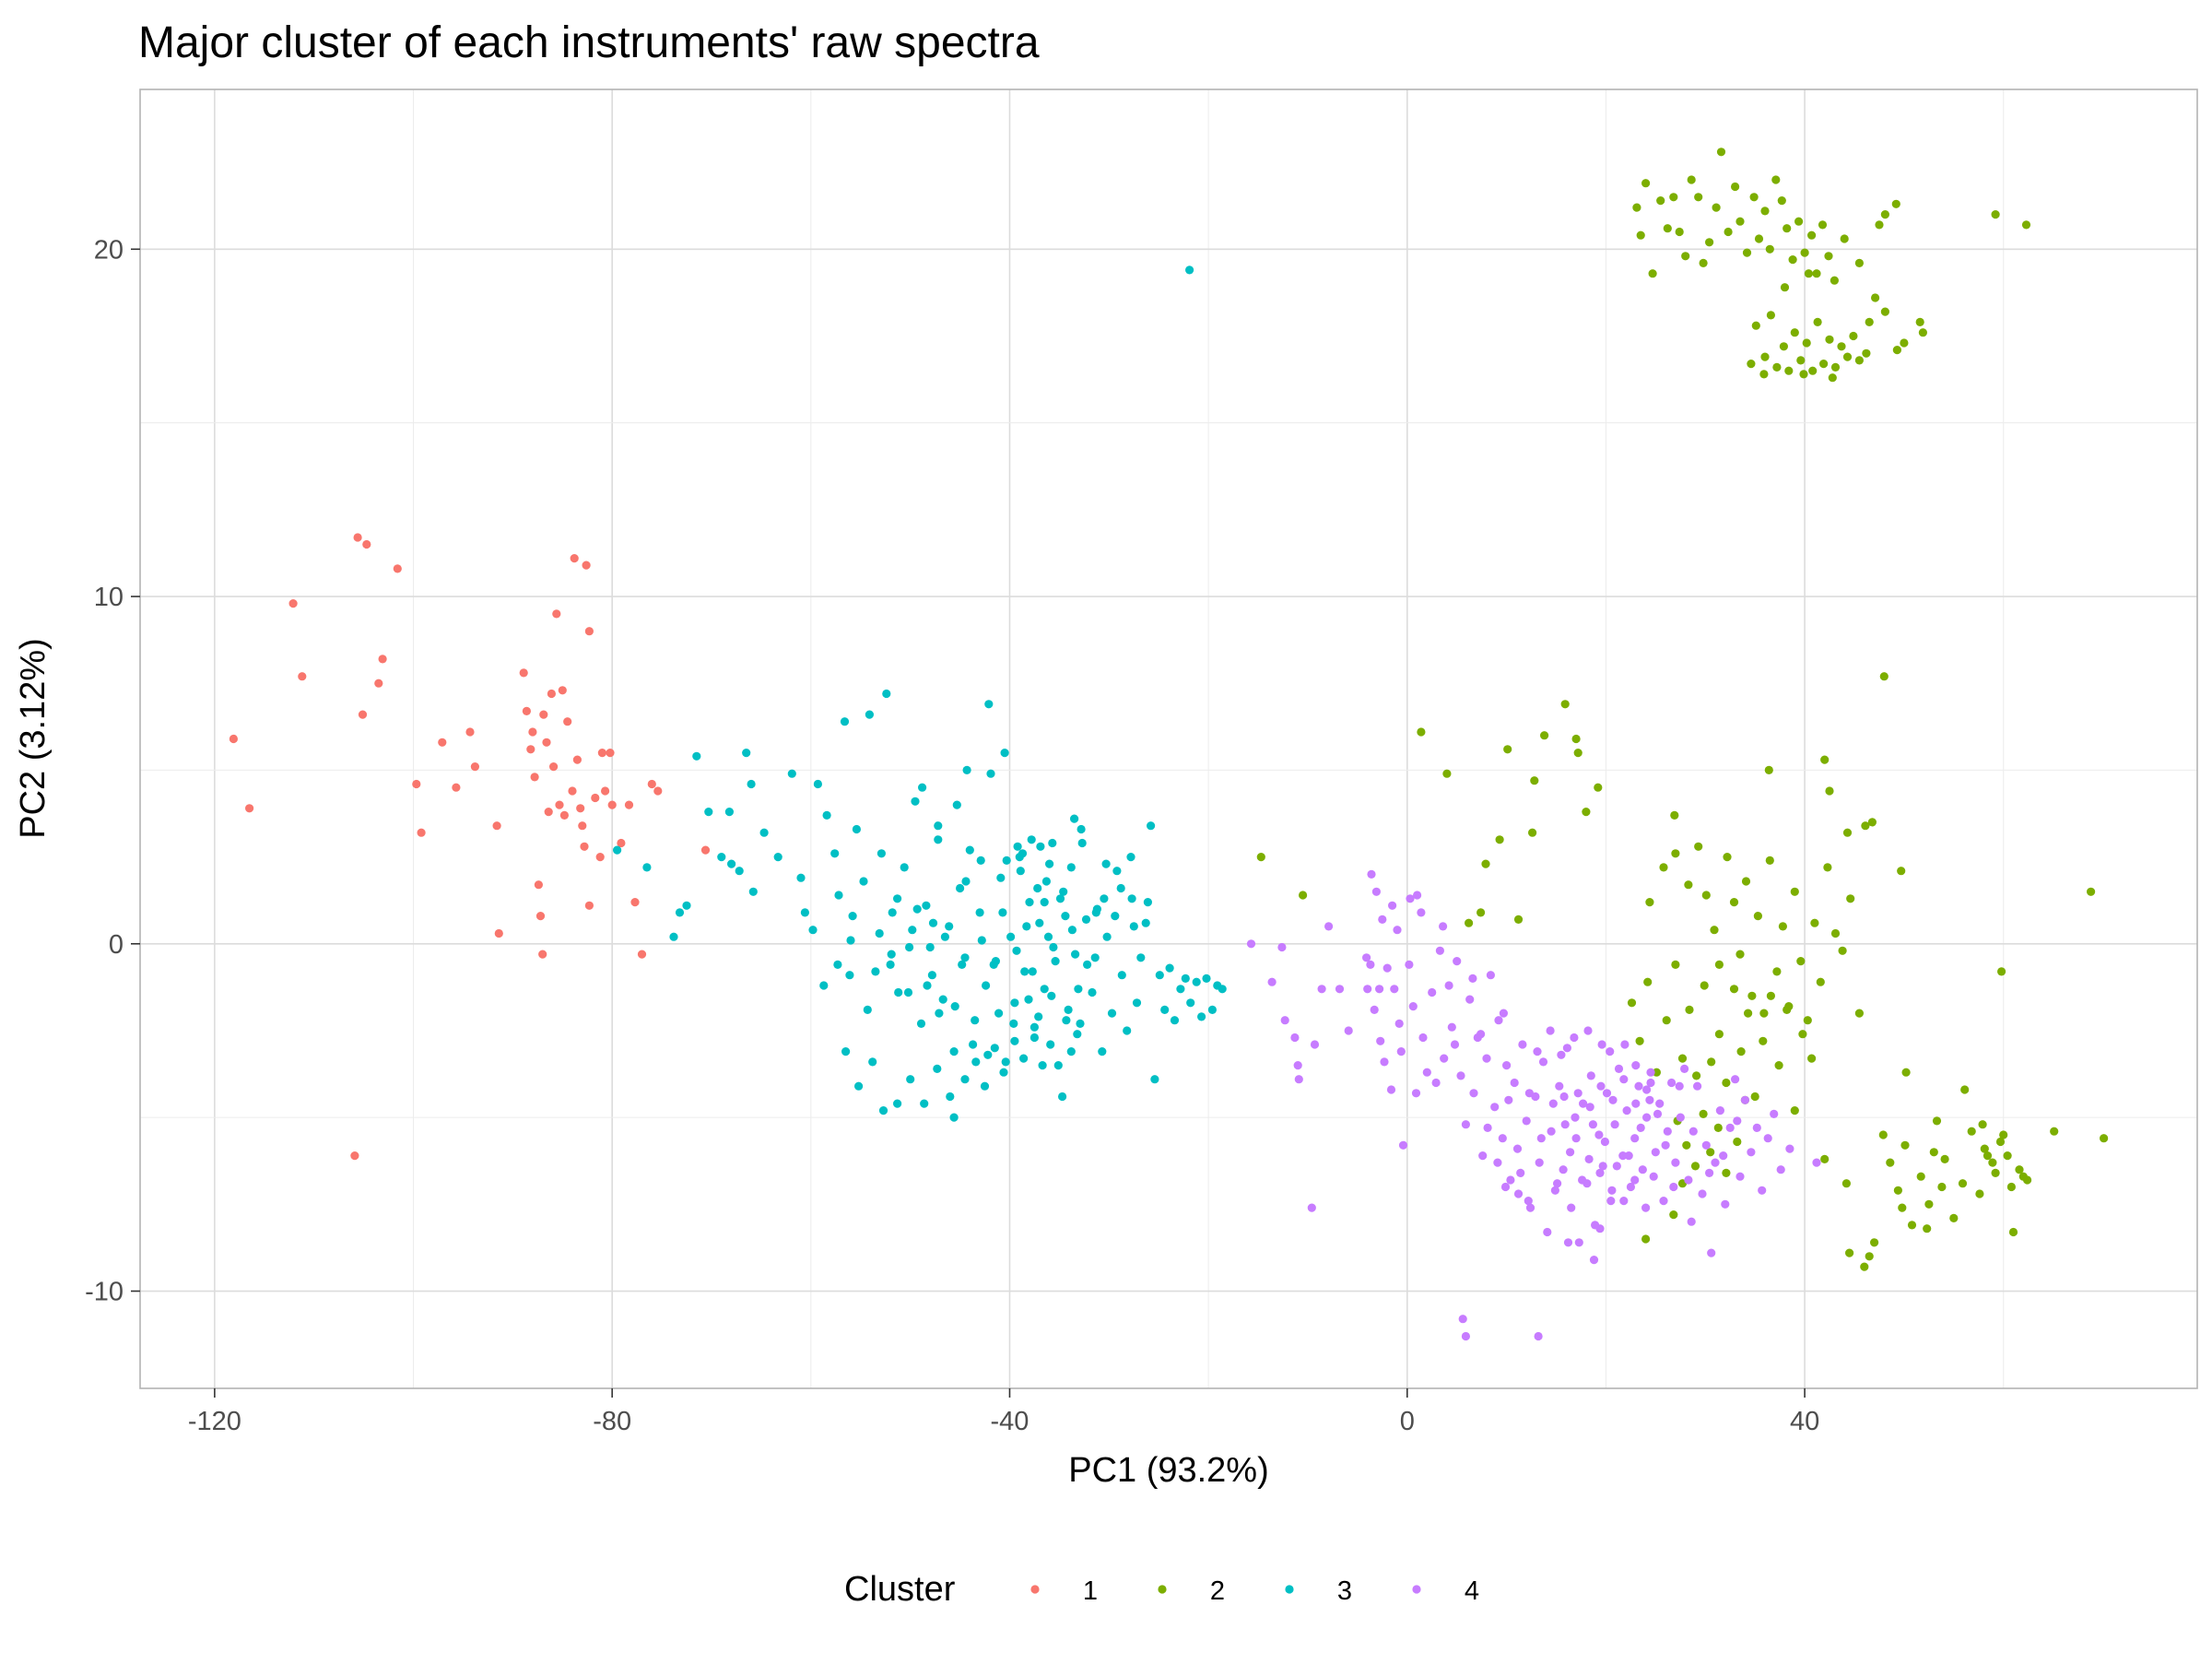  What do you see at coordinates (116, 945) in the screenshot?
I see `y-tick-label: 0` at bounding box center [116, 945].